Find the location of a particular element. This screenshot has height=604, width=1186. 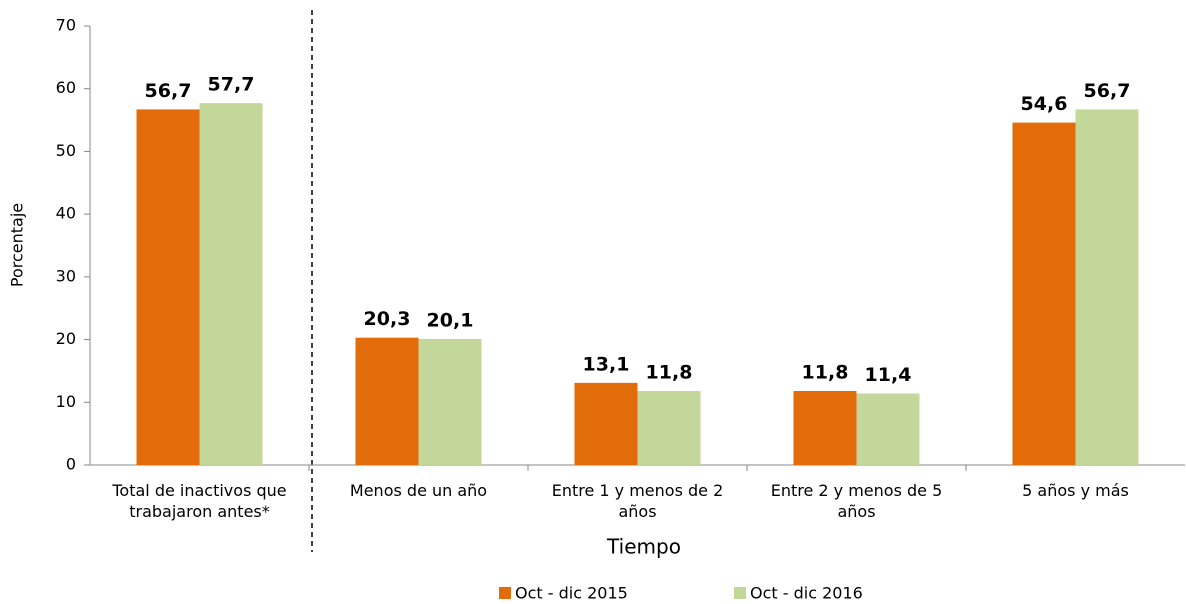

data-label: 11,4 is located at coordinates (888, 375).